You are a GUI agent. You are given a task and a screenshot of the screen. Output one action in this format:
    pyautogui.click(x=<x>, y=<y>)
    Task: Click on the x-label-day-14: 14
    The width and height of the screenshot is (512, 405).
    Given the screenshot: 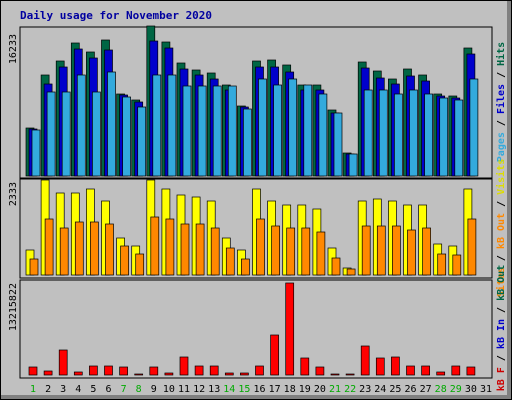 What is the action you would take?
    pyautogui.click(x=229, y=389)
    